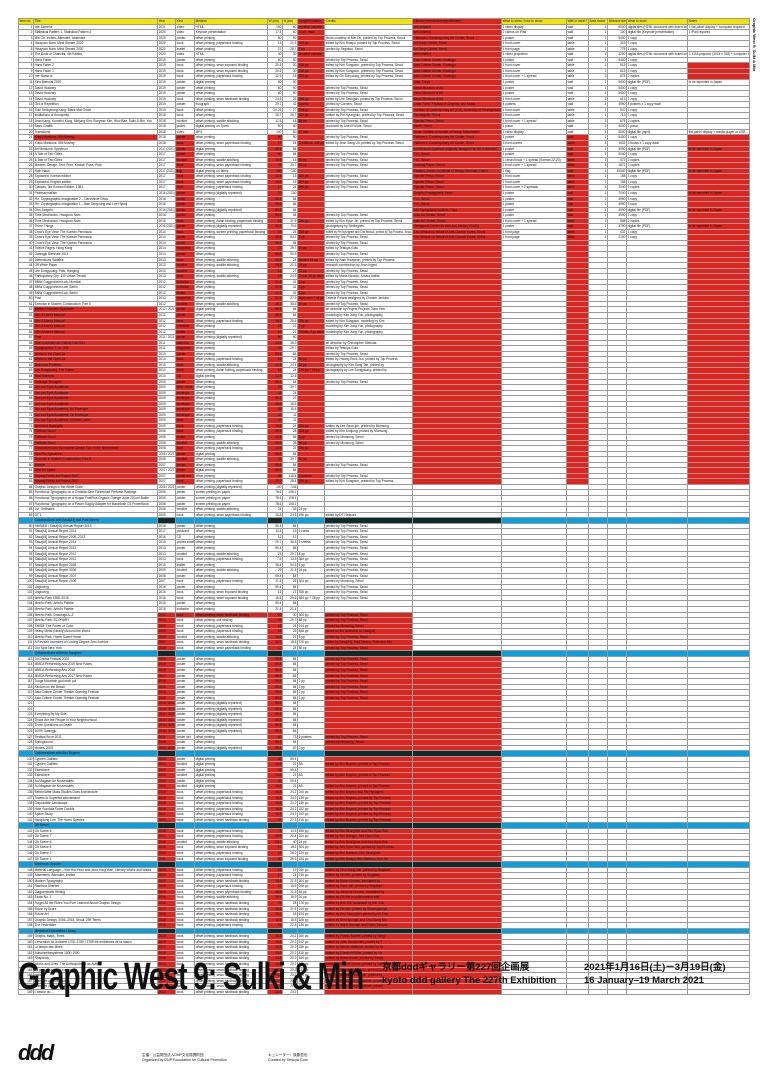  Describe the element at coordinates (166, 337) in the screenshot. I see `cell-year: 2011 / 2021` at that location.